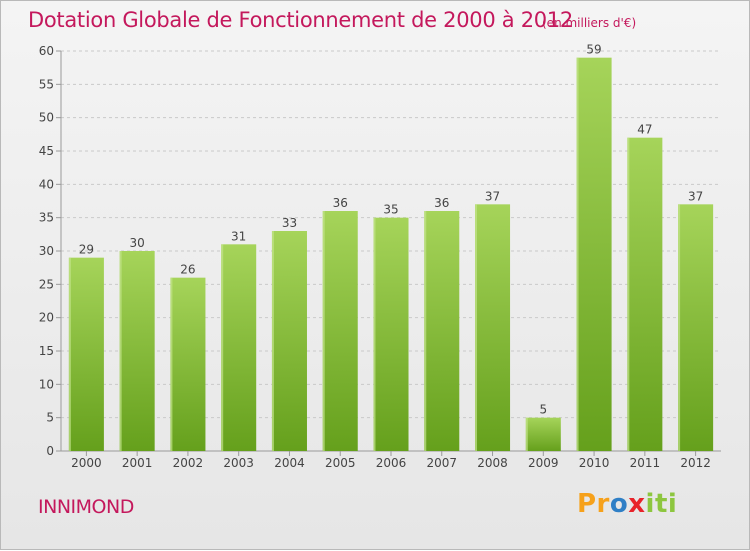  What do you see at coordinates (645, 463) in the screenshot?
I see `x-tick-label: 2011` at bounding box center [645, 463].